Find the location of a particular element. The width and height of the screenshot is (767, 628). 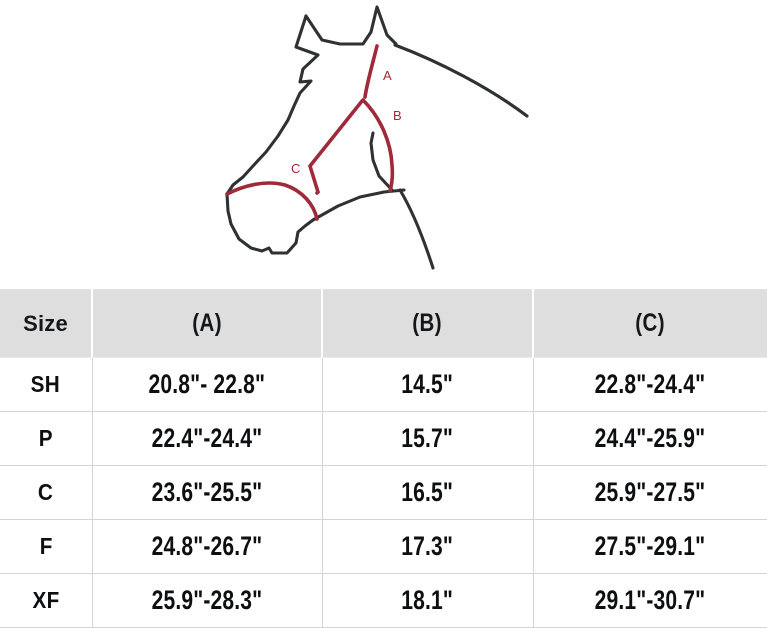

cell-size: P is located at coordinates (46, 438).